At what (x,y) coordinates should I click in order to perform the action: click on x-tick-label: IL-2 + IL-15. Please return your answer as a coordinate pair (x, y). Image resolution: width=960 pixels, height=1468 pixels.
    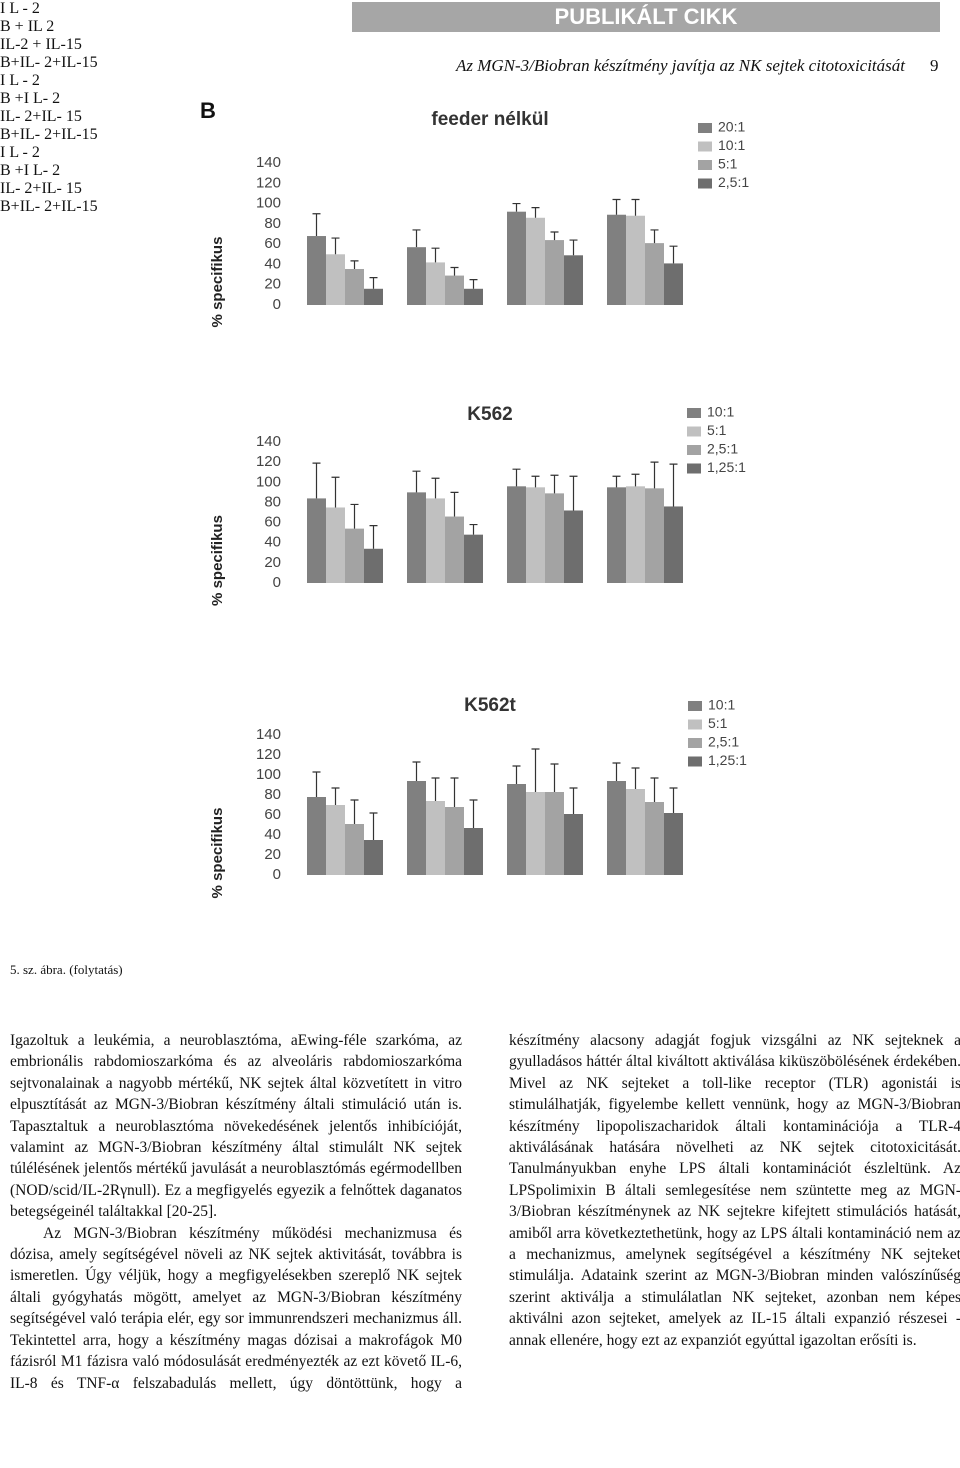
    Looking at the image, I should click on (41, 44).